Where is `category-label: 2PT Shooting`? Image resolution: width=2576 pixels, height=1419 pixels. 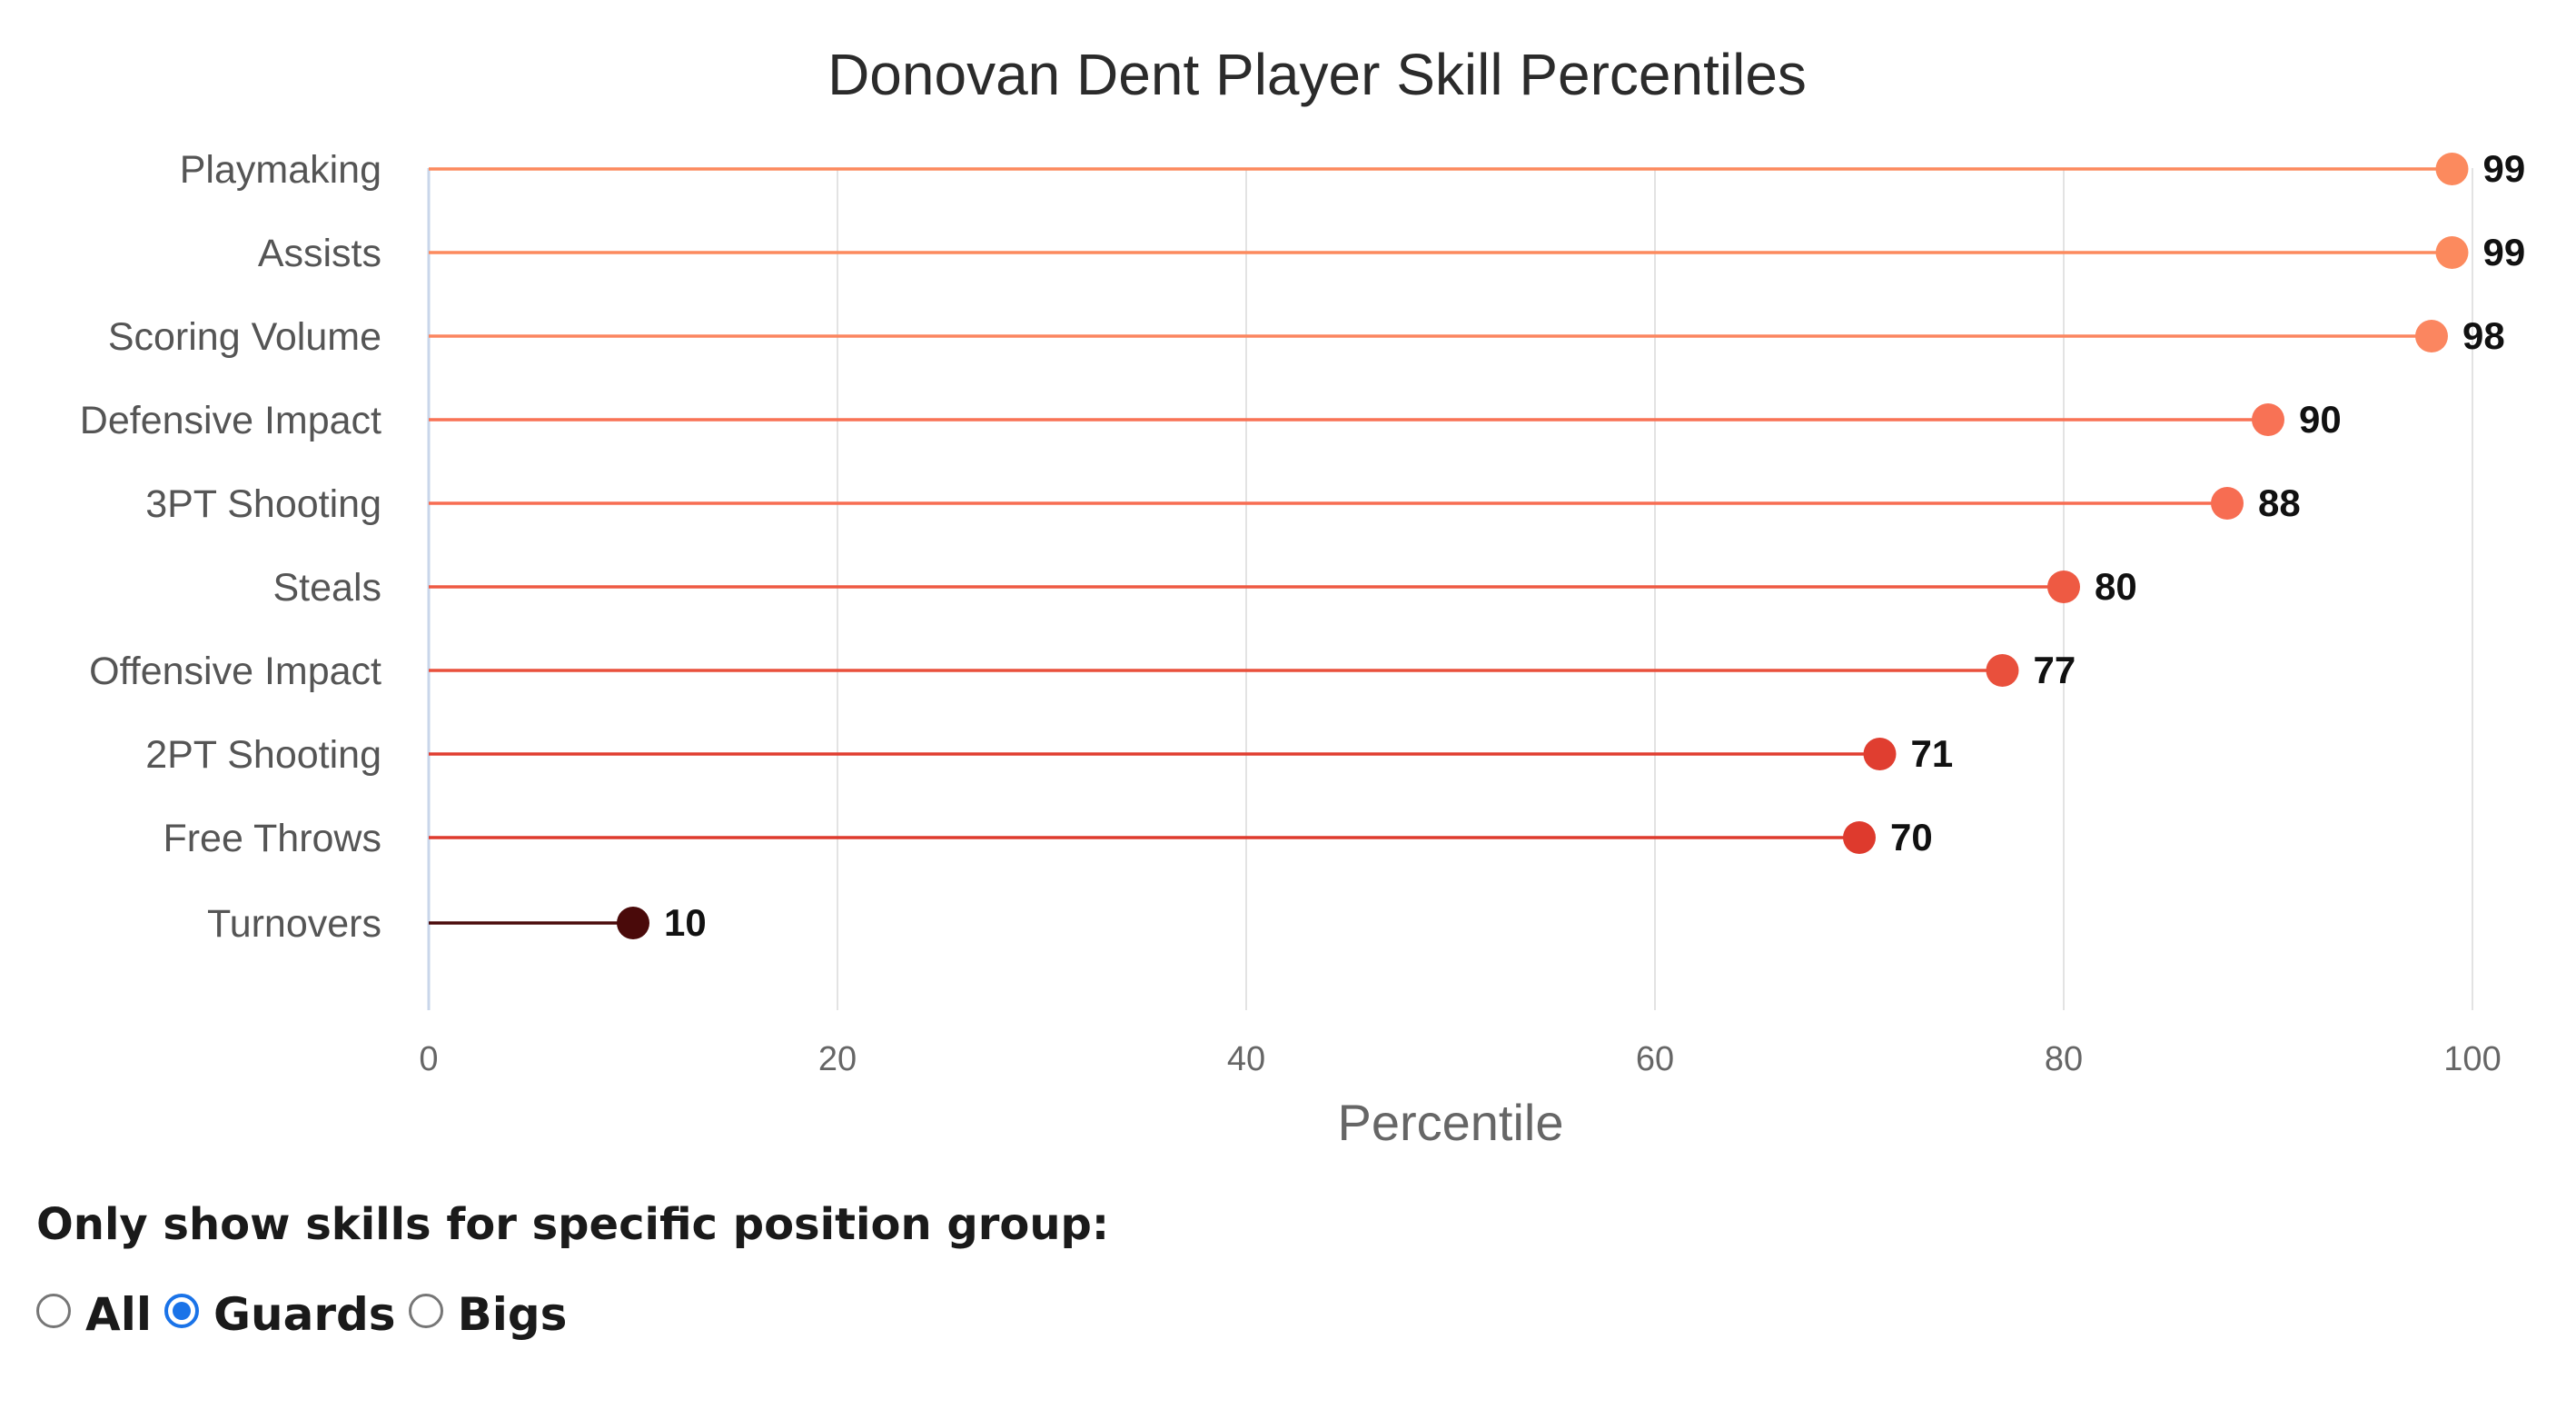
category-label: 2PT Shooting is located at coordinates (263, 755).